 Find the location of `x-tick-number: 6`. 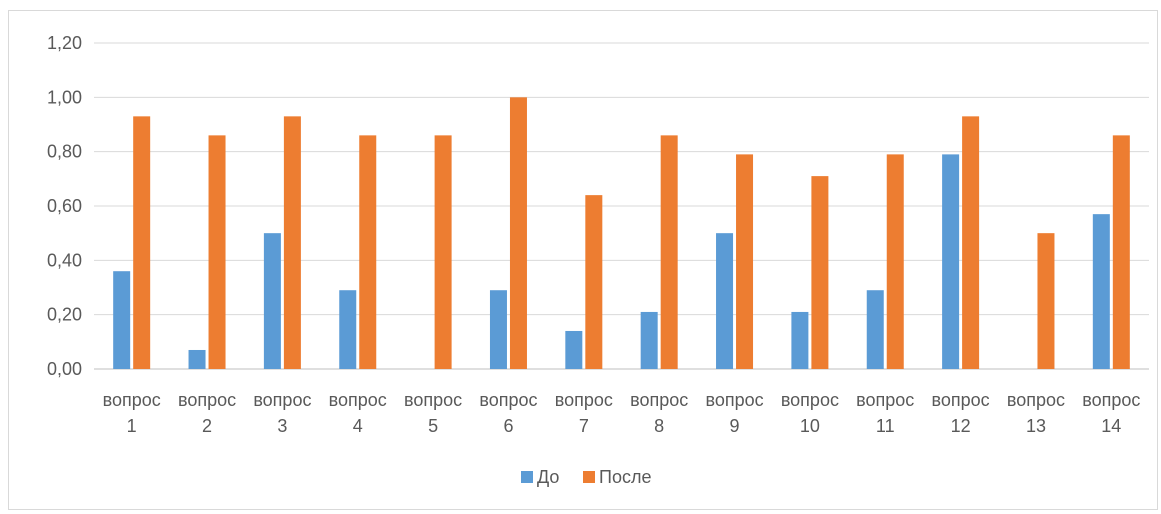

x-tick-number: 6 is located at coordinates (508, 426).